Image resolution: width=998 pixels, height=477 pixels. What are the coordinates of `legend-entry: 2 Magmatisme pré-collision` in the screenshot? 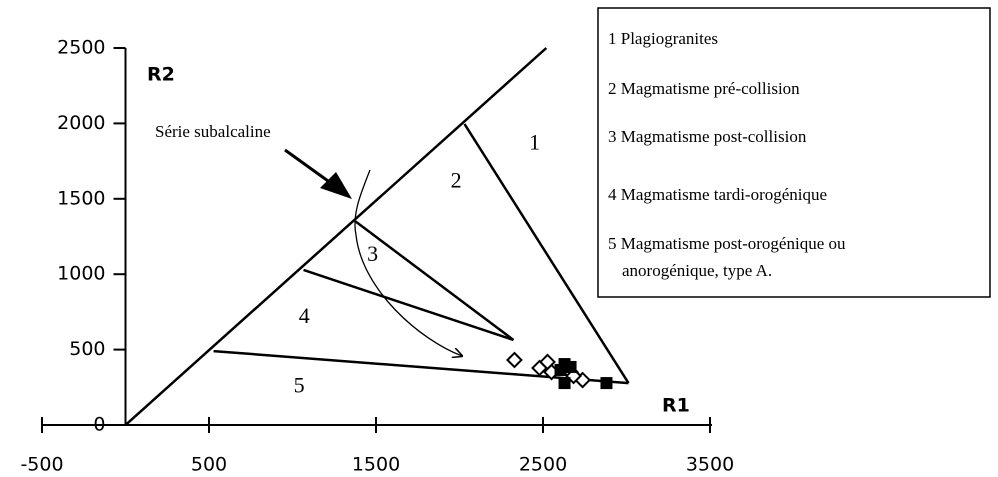 It's located at (704, 88).